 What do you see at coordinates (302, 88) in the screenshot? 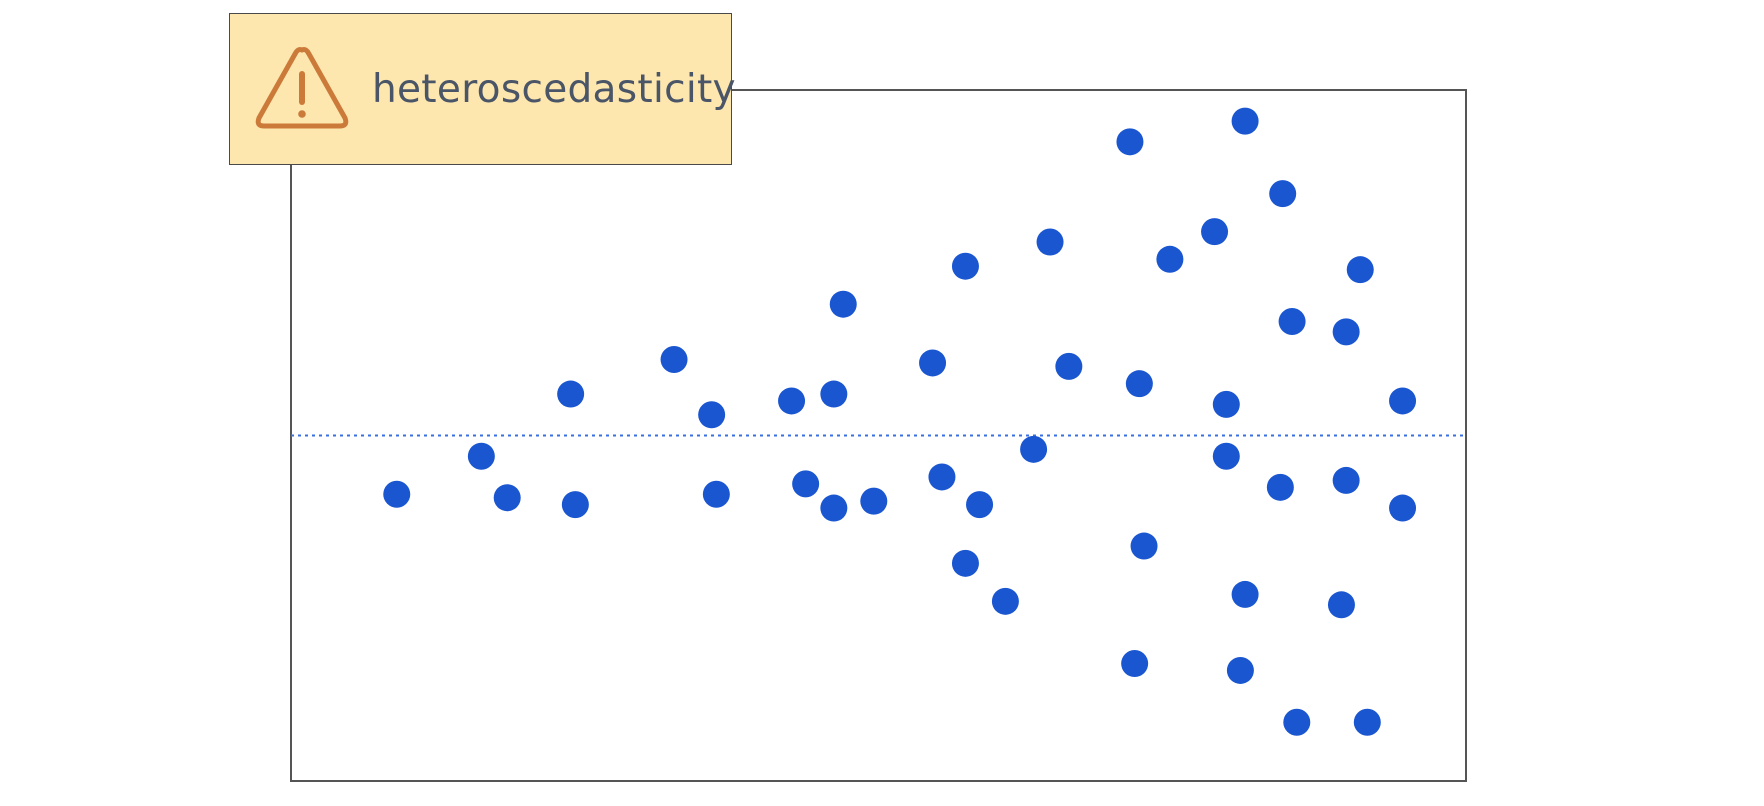
I see `warning-triangle-icon` at bounding box center [302, 88].